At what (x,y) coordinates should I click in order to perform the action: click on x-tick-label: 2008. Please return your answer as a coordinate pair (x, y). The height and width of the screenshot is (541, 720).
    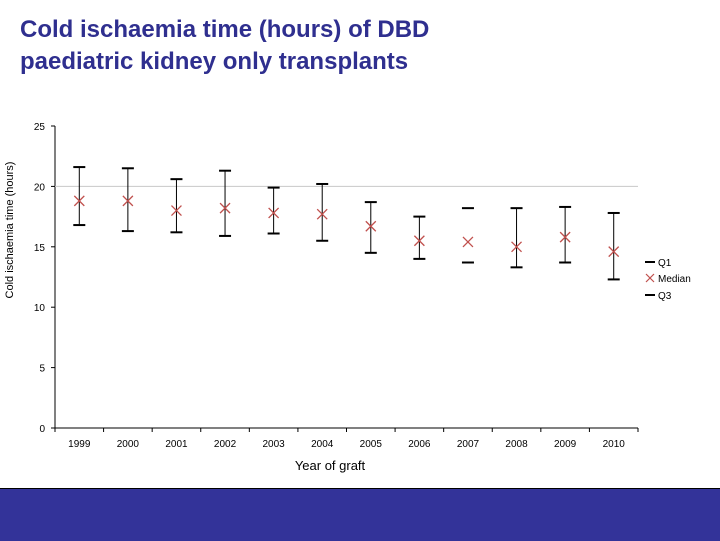
    Looking at the image, I should click on (516, 444).